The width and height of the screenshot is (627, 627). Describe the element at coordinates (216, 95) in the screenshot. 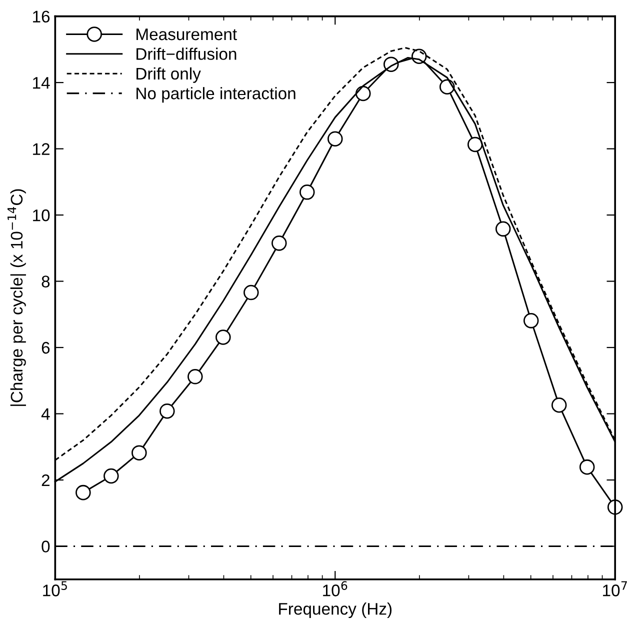

I see `legend-label: No particle interaction` at that location.